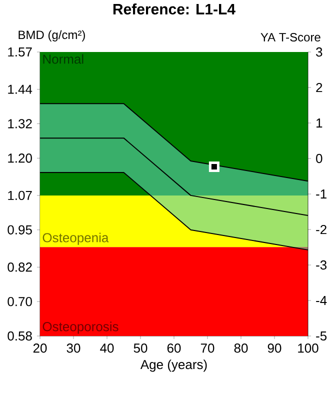 Image resolution: width=331 pixels, height=394 pixels. I want to click on band-label: Osteopenia, so click(75, 238).